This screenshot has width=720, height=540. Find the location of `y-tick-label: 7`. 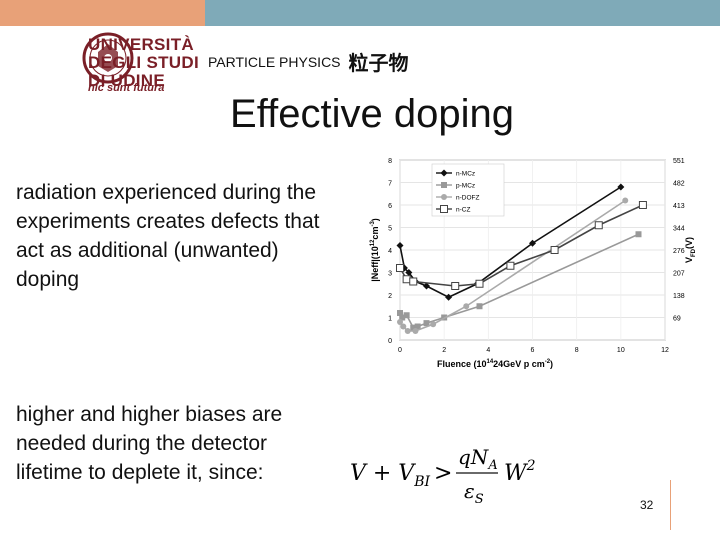

y-tick-label: 7 is located at coordinates (390, 184).